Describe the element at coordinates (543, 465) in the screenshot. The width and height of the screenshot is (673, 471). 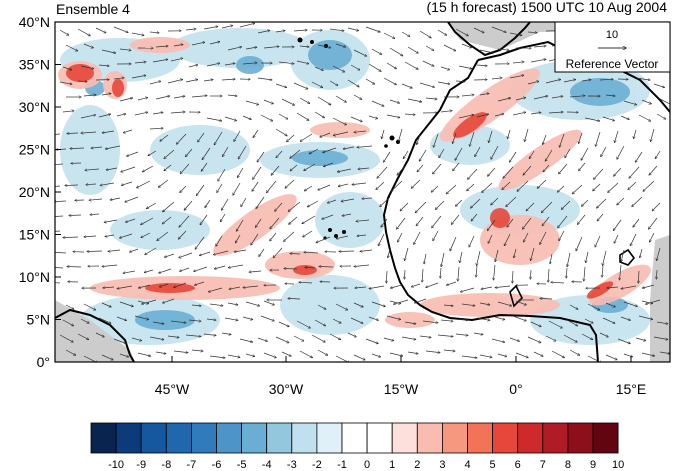
I see `colorbar-label: 7` at that location.